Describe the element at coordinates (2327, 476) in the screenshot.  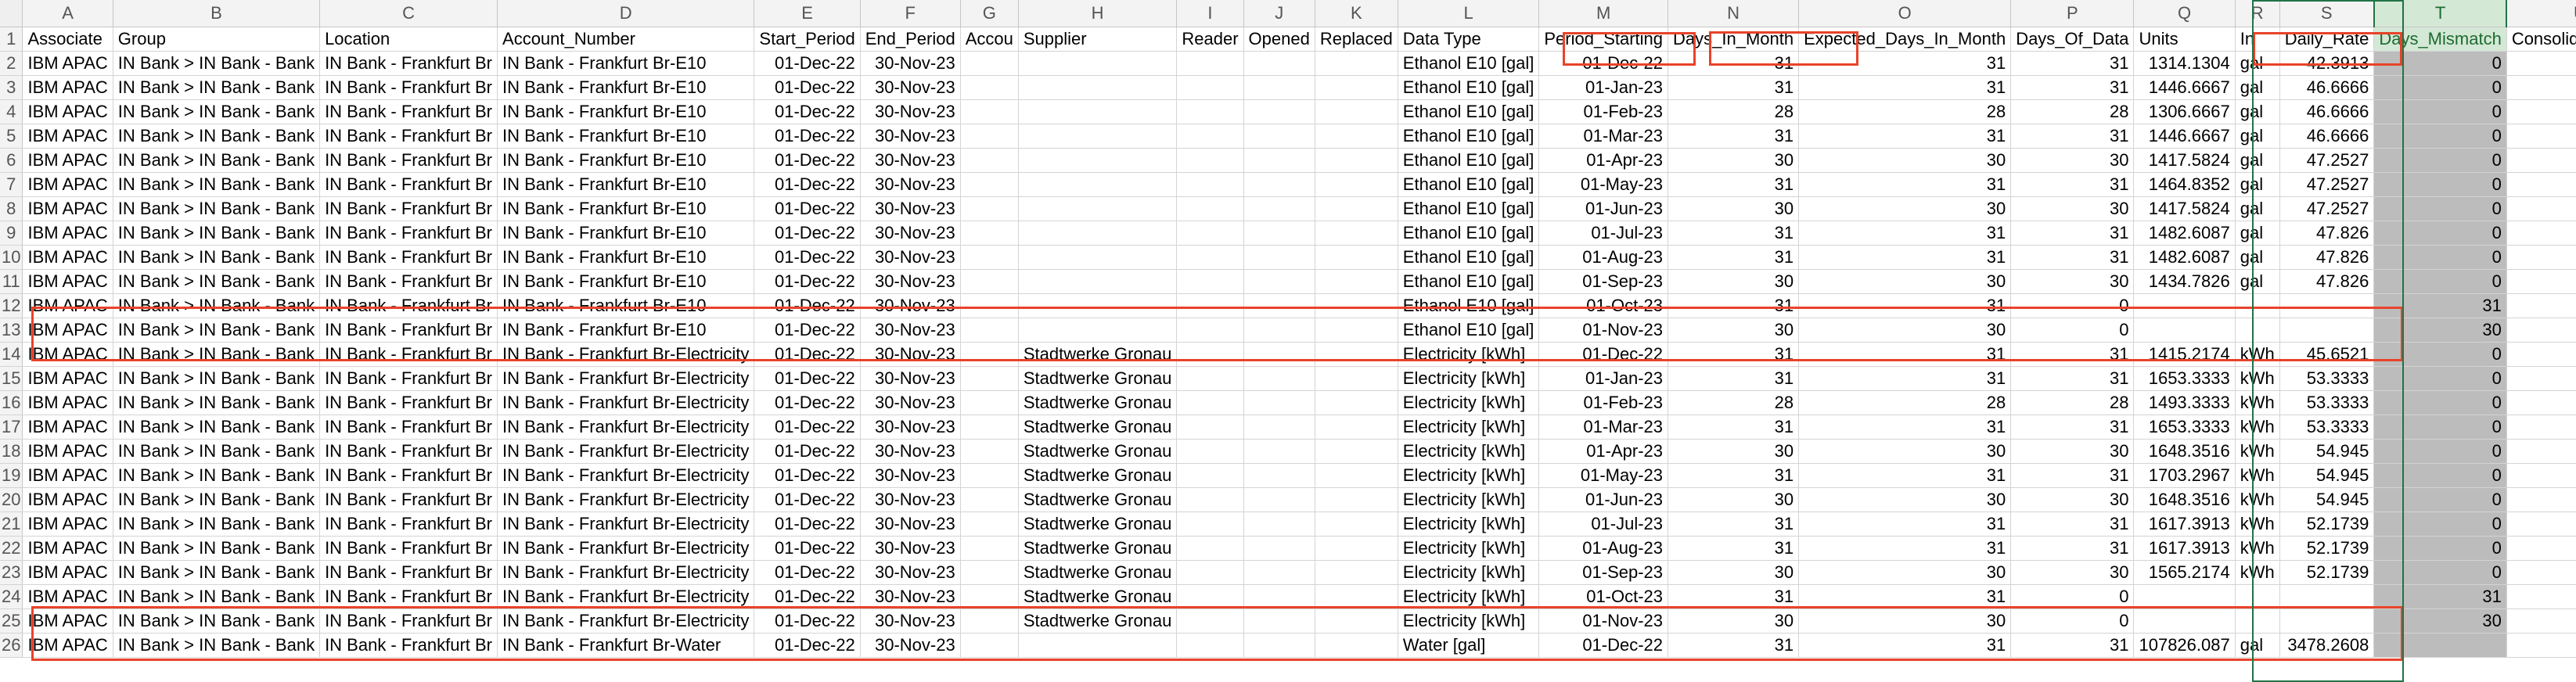
I see `cell: 54.945` at that location.